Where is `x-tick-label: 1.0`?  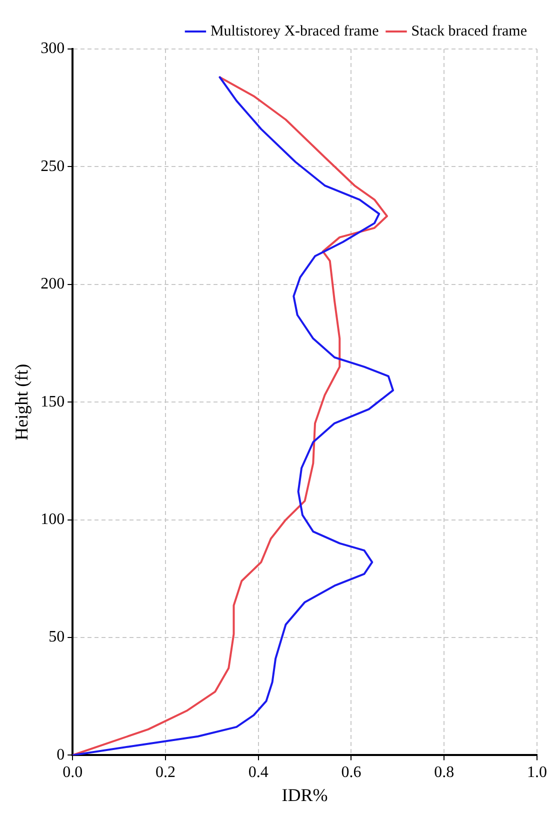
x-tick-label: 1.0 is located at coordinates (537, 773).